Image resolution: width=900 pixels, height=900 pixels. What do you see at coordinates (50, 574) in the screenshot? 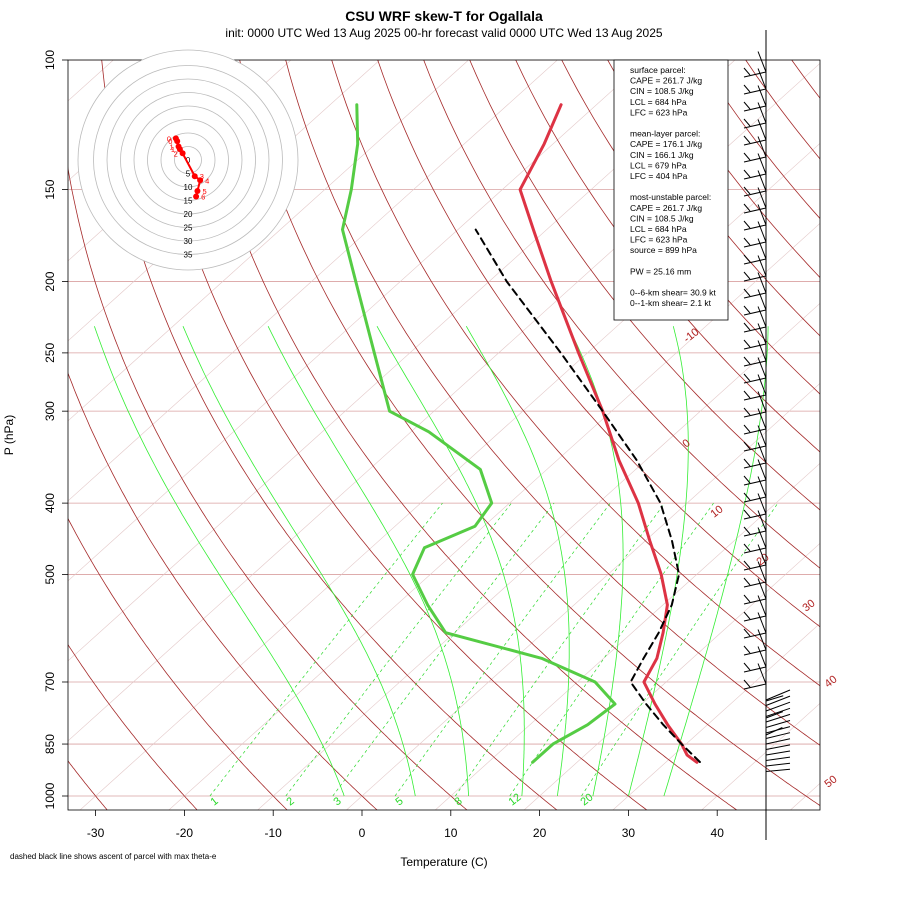
I see `y-tick-label: 500` at bounding box center [50, 574].